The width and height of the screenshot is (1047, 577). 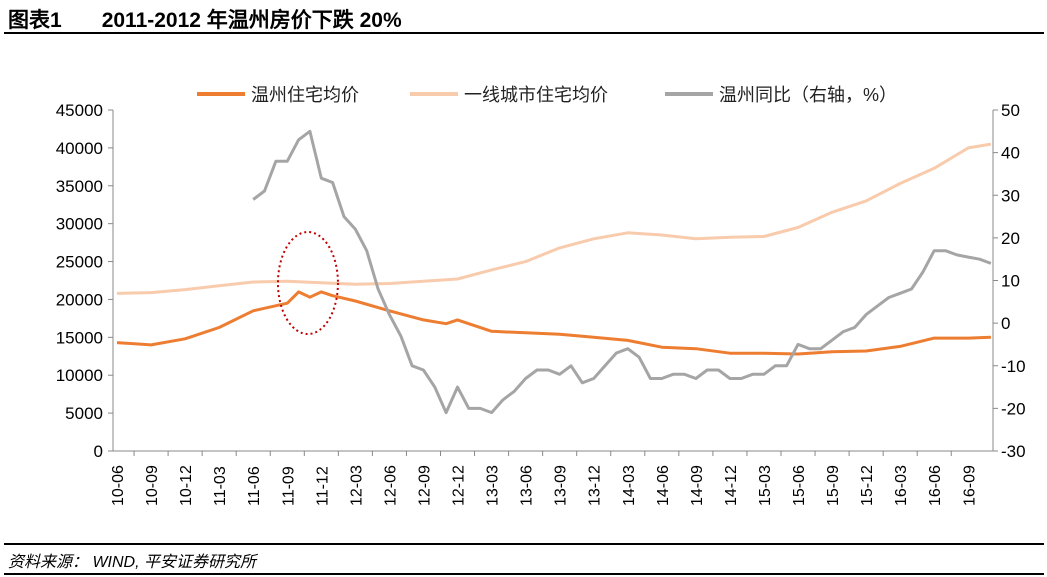 What do you see at coordinates (663, 485) in the screenshot?
I see `x-tick-label: 14-06` at bounding box center [663, 485].